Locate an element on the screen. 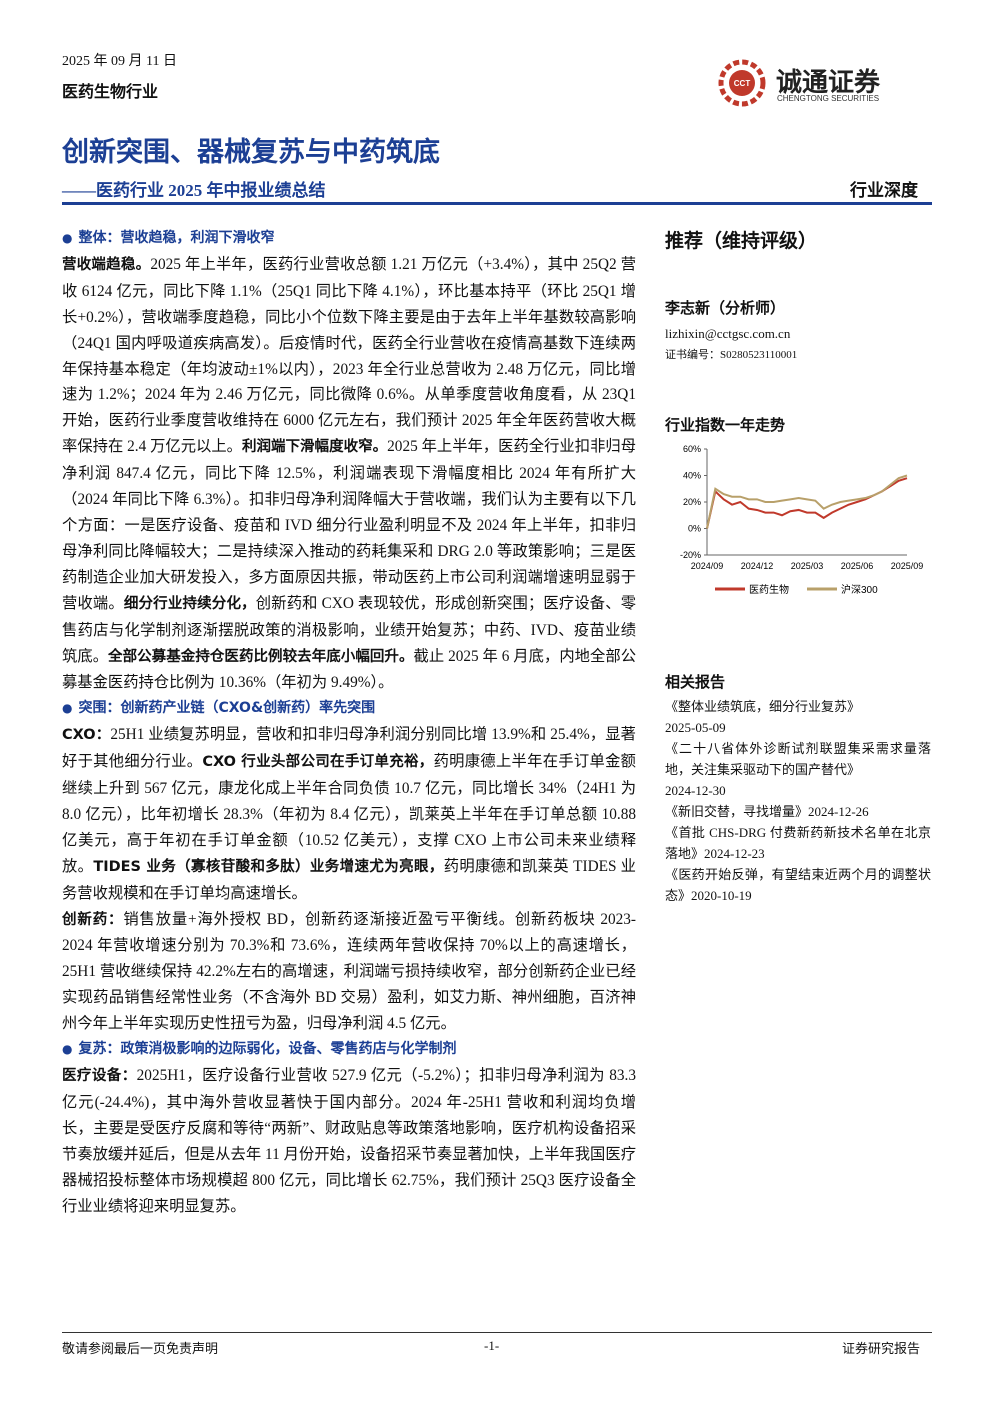  related-title: 《整体业绩筑底，细分行业复苏》 is located at coordinates (763, 706).